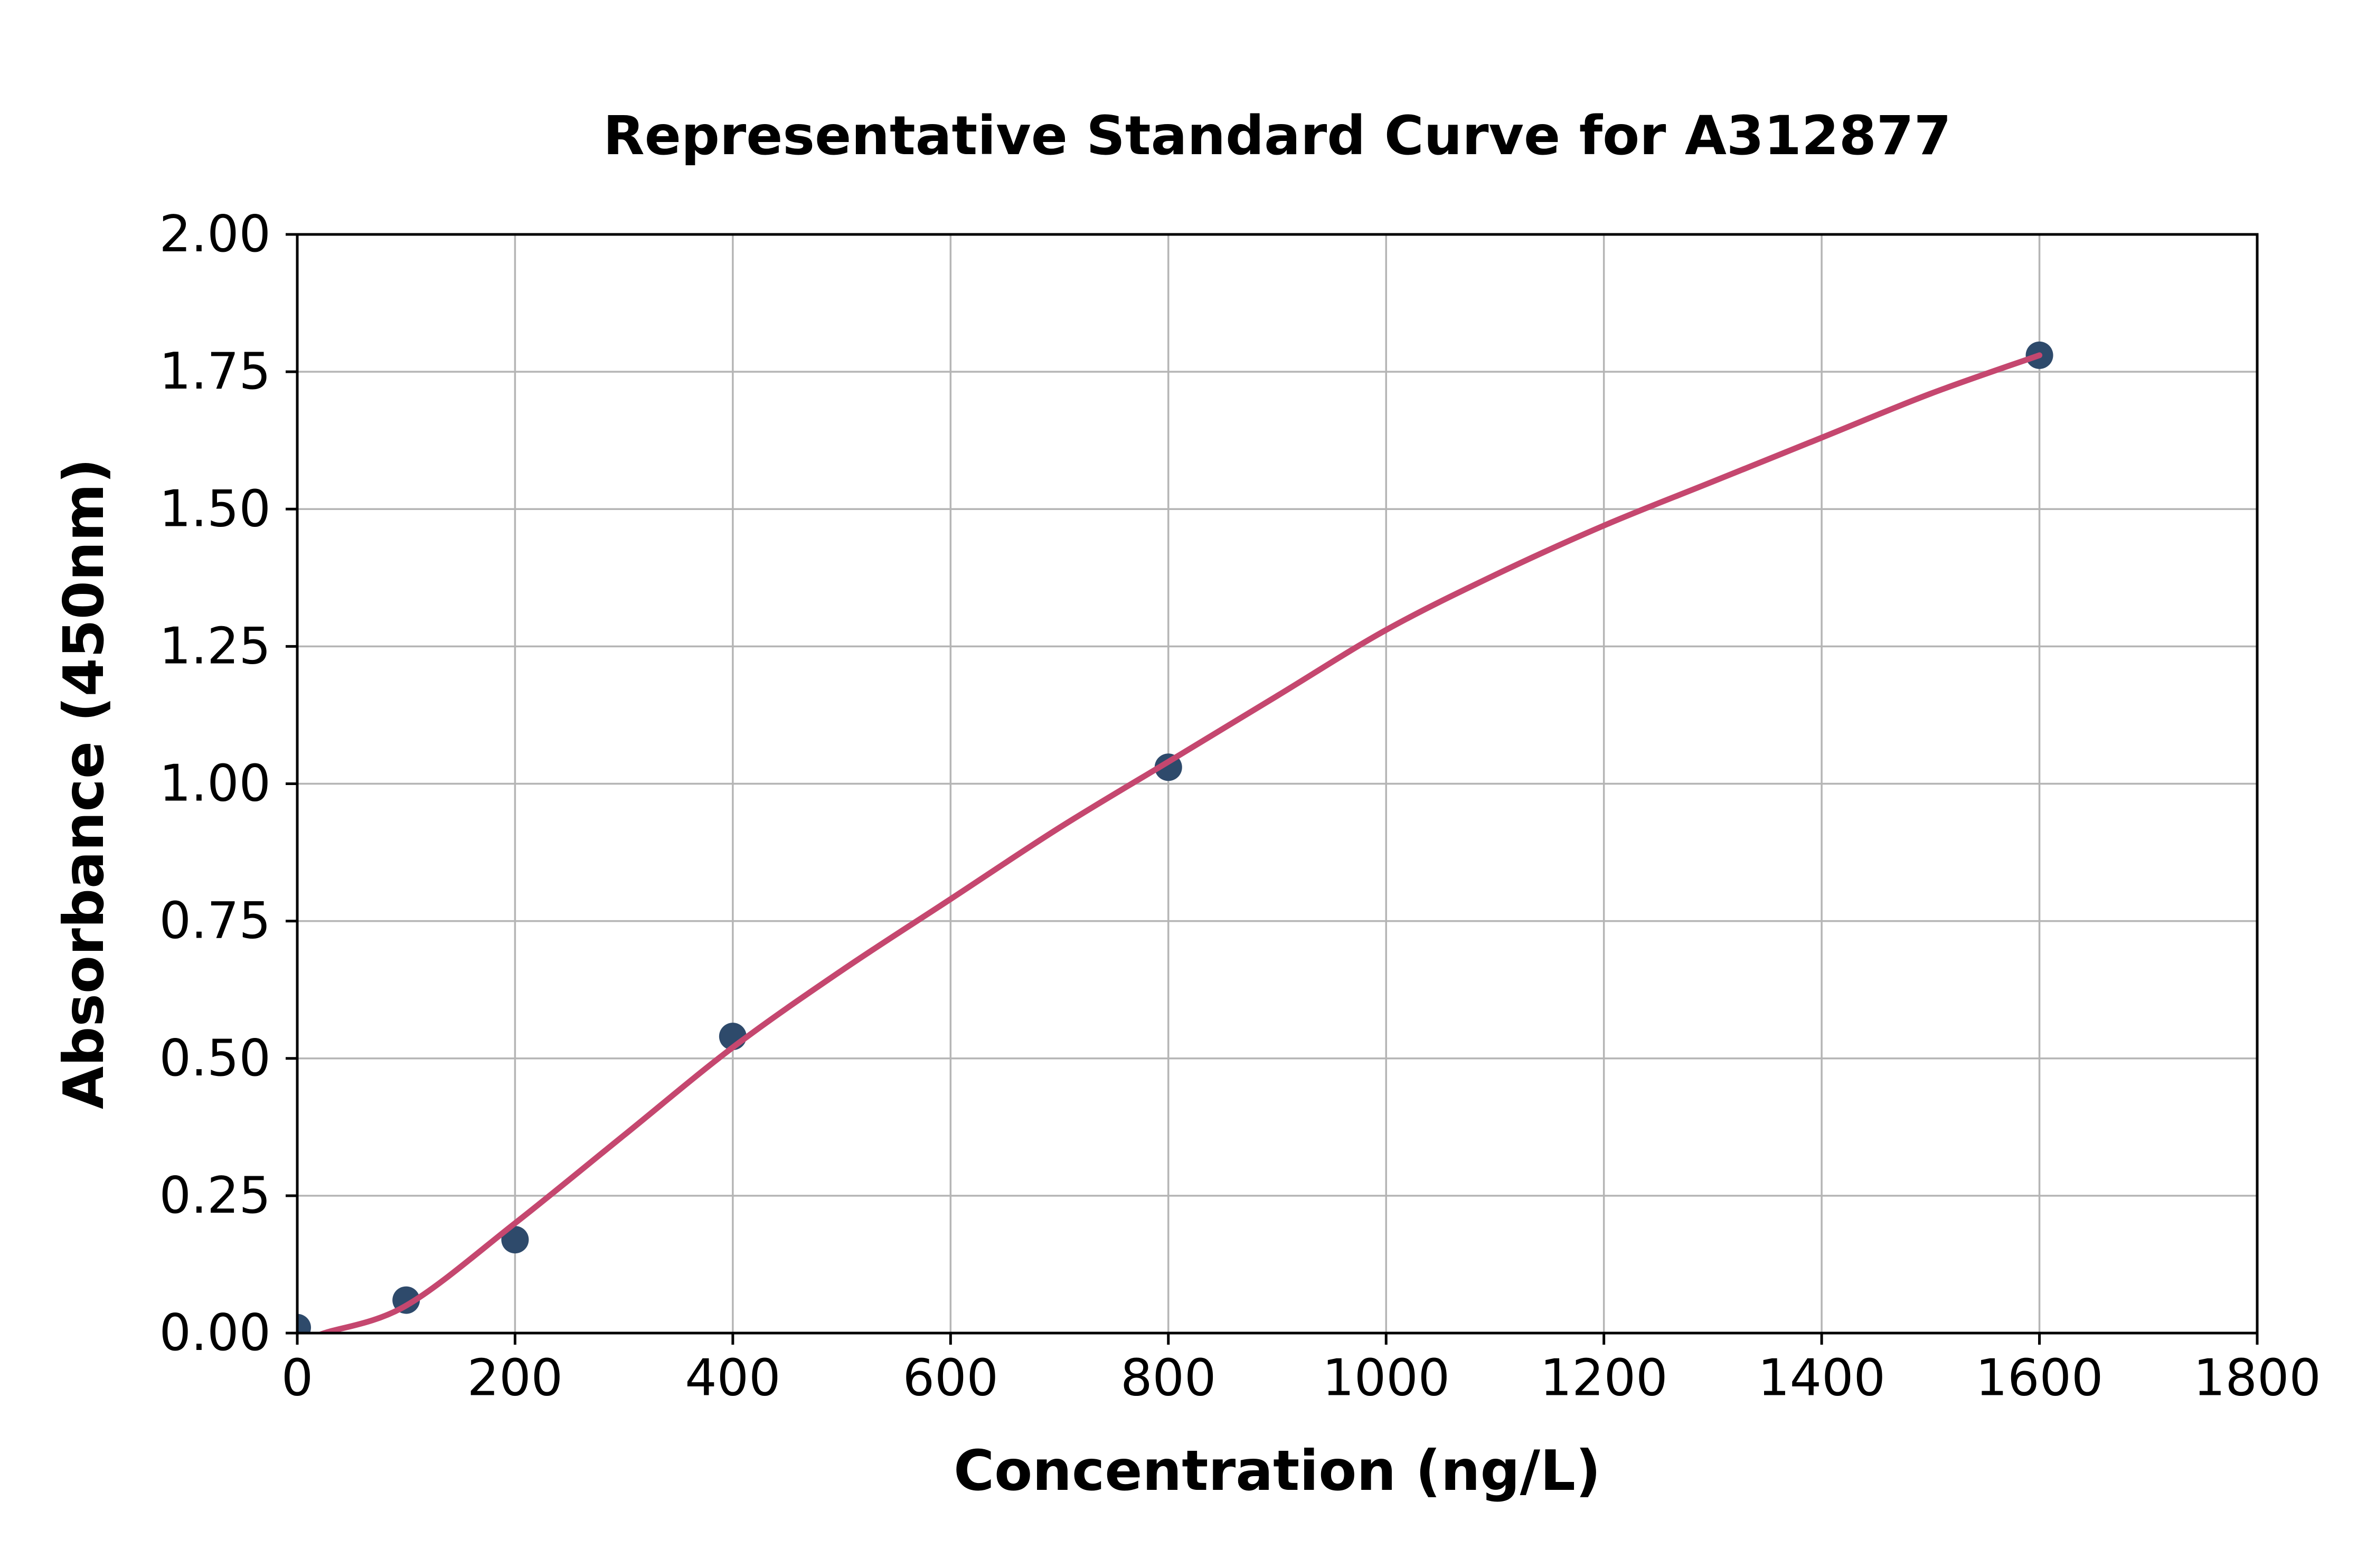 The image size is (2376, 1568). Describe the element at coordinates (215, 372) in the screenshot. I see `y-tick-label: 1.75` at that location.